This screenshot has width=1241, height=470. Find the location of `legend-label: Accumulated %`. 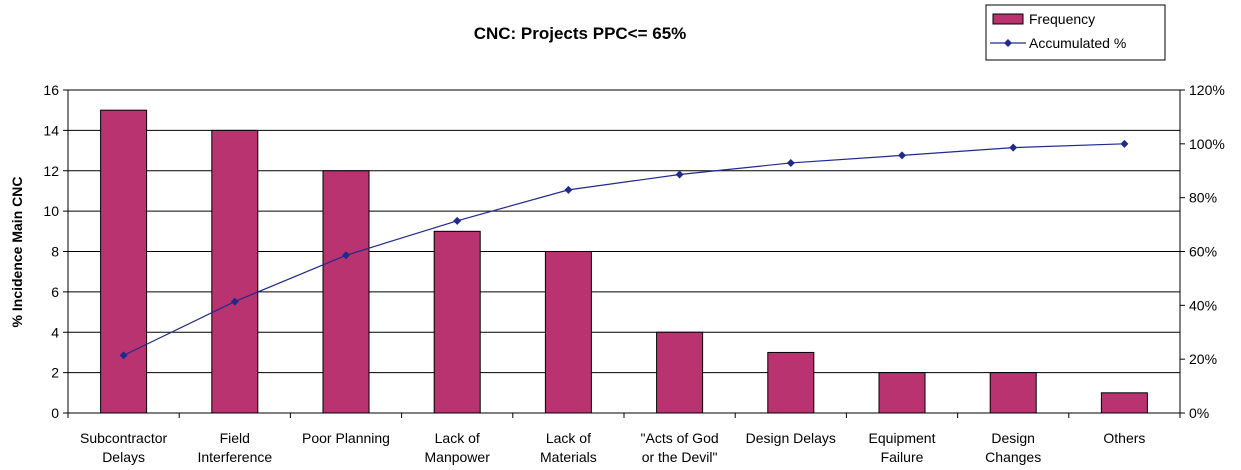

legend-label: Accumulated % is located at coordinates (1077, 43).